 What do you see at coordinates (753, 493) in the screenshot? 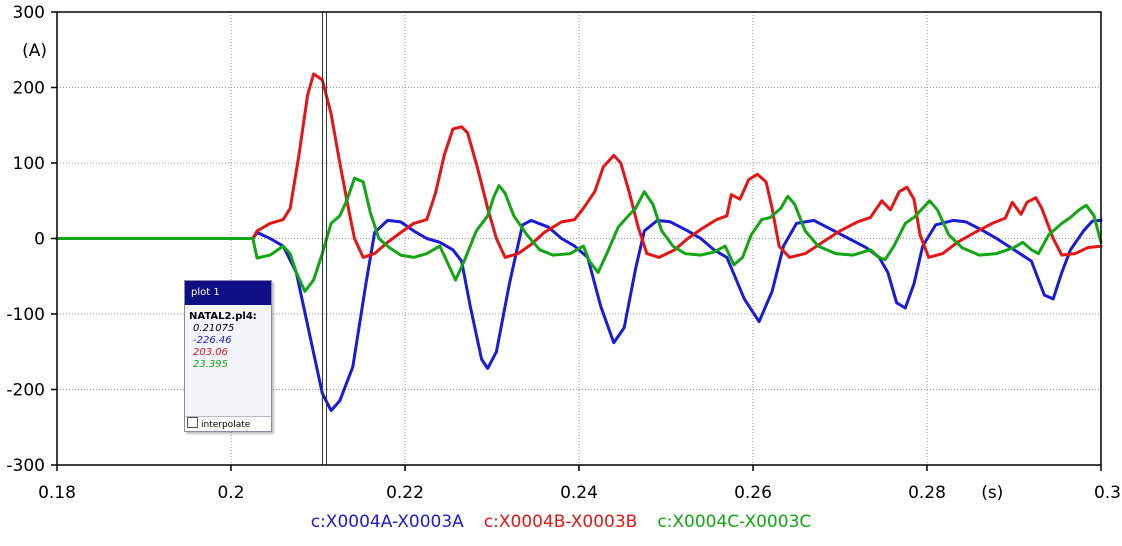
I see `x-tick-label: 0.26` at bounding box center [753, 493].